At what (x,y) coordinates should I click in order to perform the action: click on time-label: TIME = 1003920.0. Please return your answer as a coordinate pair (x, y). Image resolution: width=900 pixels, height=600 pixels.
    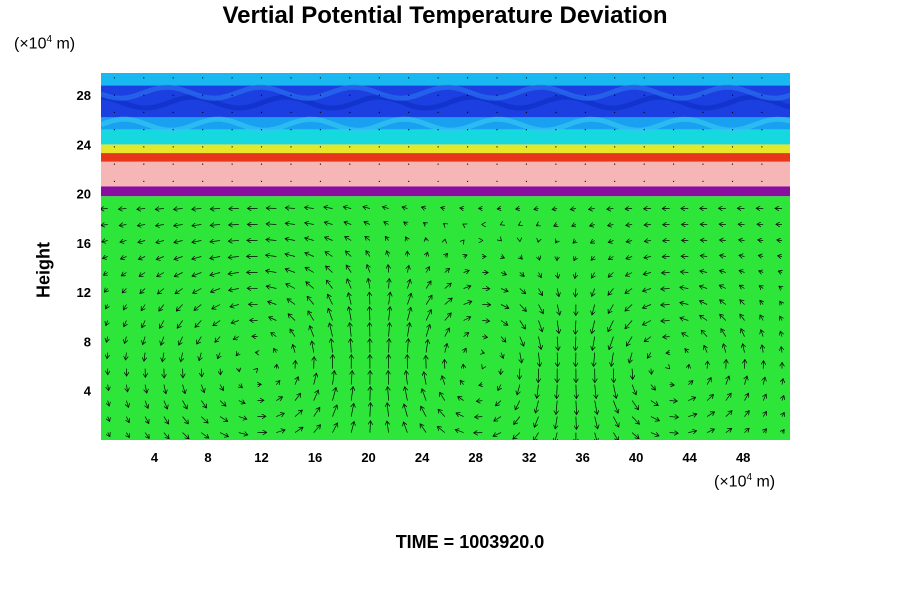
    Looking at the image, I should click on (470, 542).